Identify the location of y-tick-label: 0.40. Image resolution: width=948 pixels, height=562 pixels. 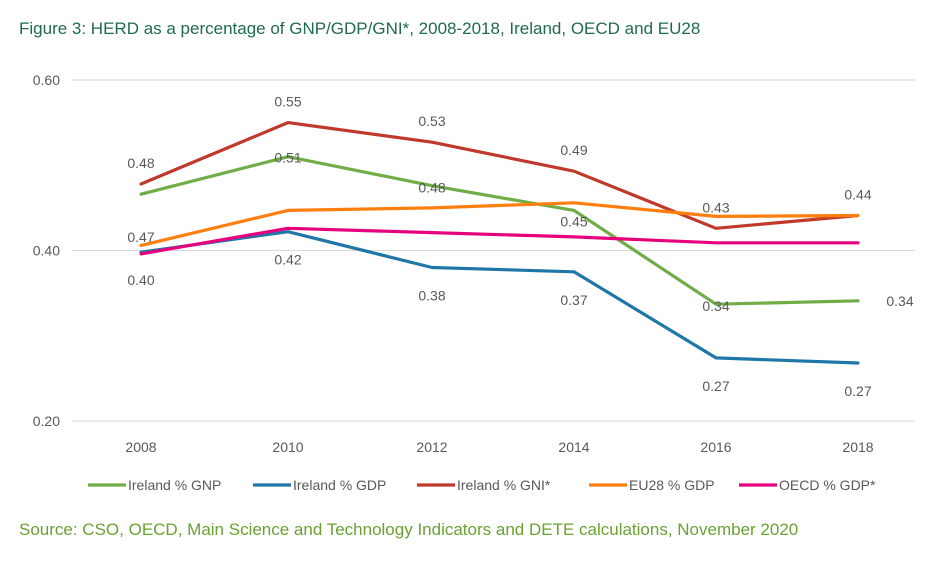
(46, 251).